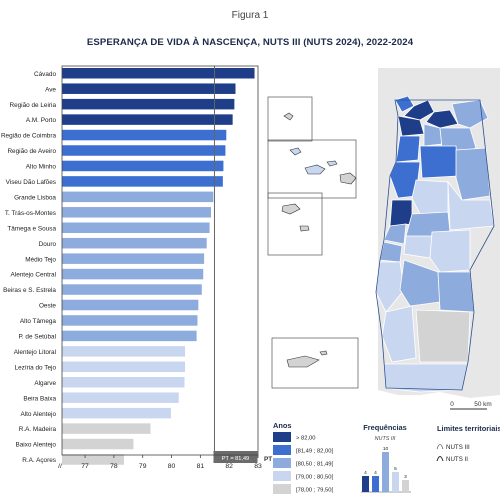 This screenshot has height=500, width=500. What do you see at coordinates (38, 429) in the screenshot?
I see `category-label: R.A. Madeira` at bounding box center [38, 429].